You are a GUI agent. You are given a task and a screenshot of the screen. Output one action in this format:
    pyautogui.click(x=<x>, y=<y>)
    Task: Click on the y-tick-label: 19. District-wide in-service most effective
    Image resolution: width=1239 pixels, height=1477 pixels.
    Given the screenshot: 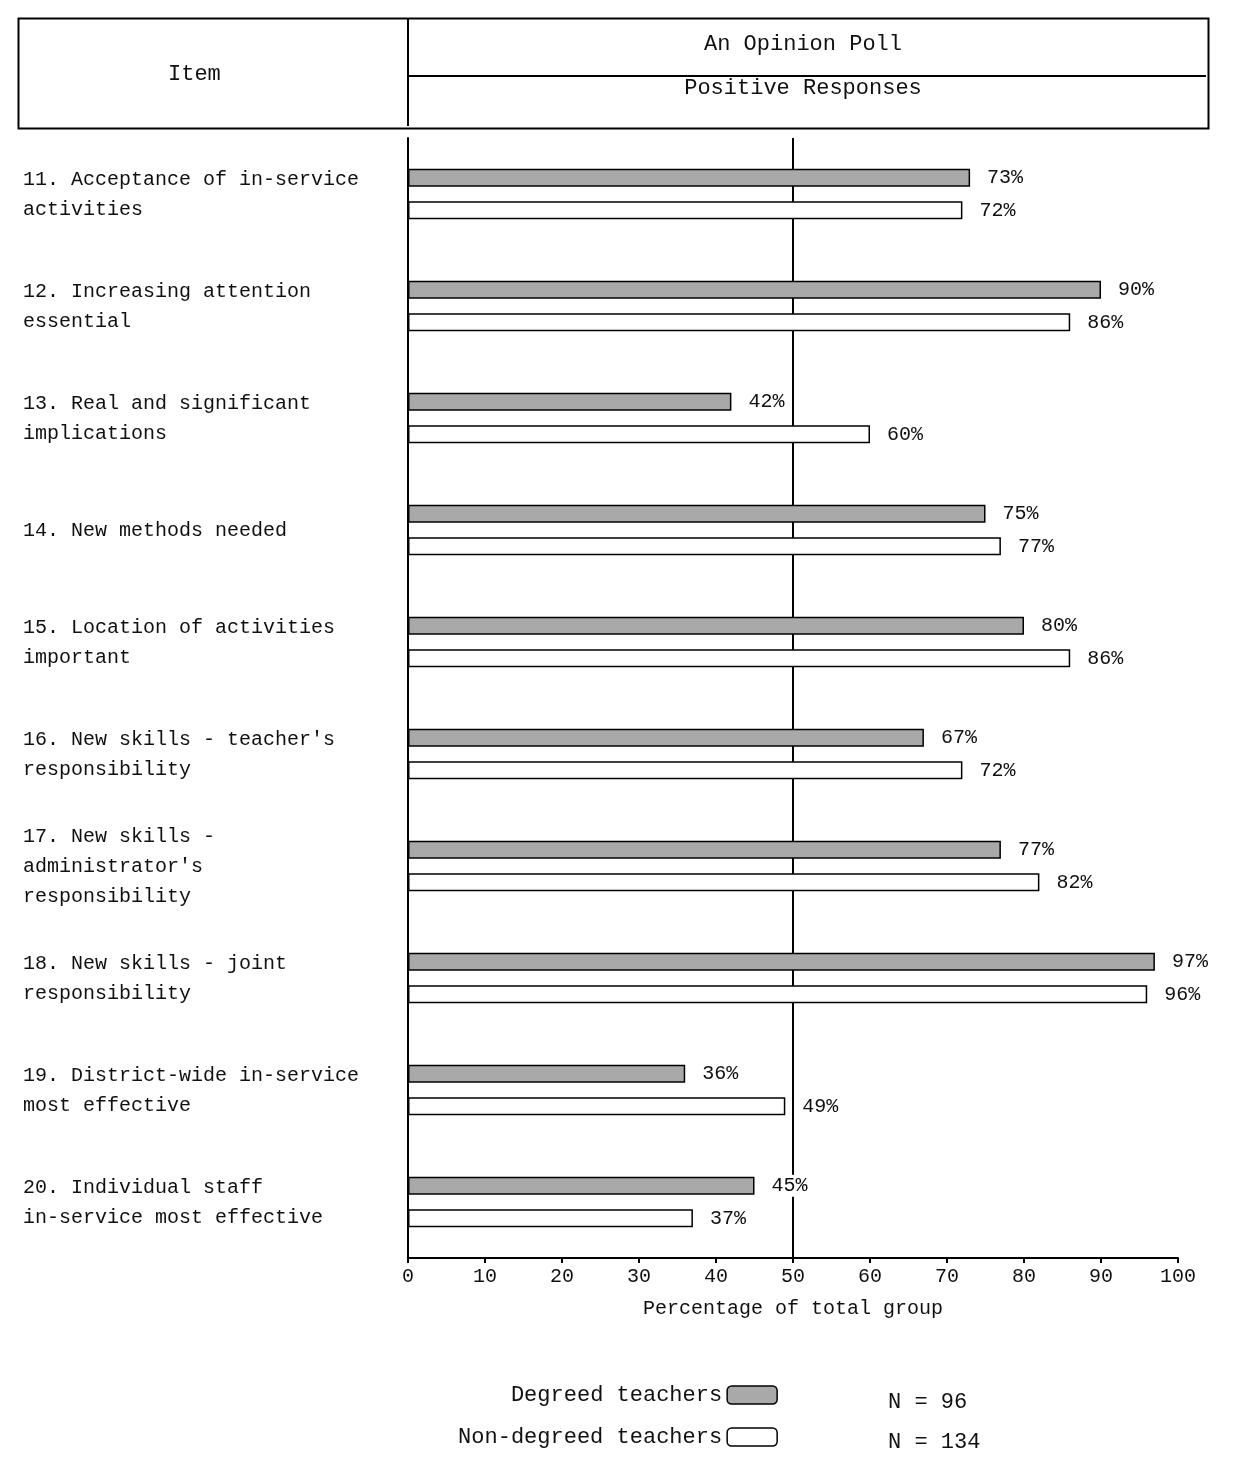 What is the action you would take?
    pyautogui.click(x=197, y=1090)
    